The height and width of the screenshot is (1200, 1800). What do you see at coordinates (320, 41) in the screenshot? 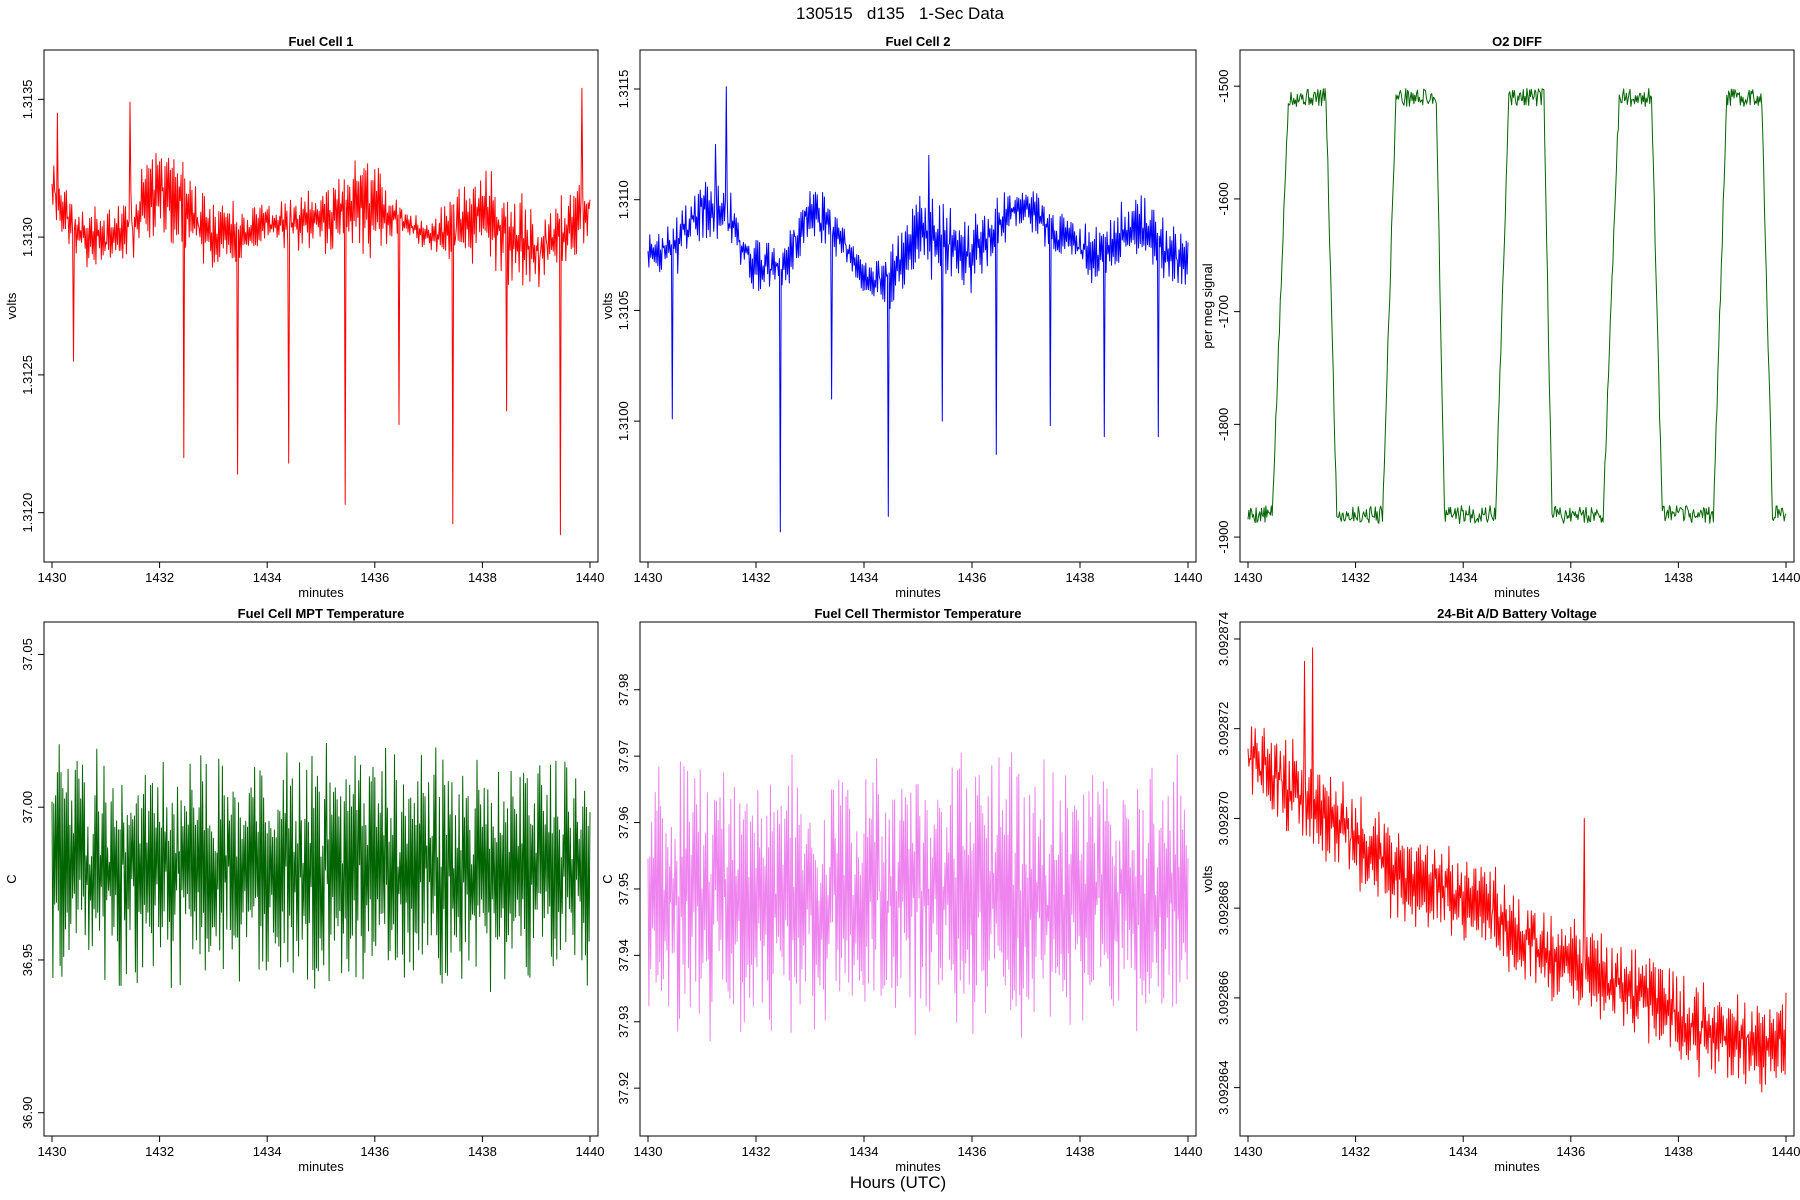
I see `panel-title: Fuel Cell 1` at bounding box center [320, 41].